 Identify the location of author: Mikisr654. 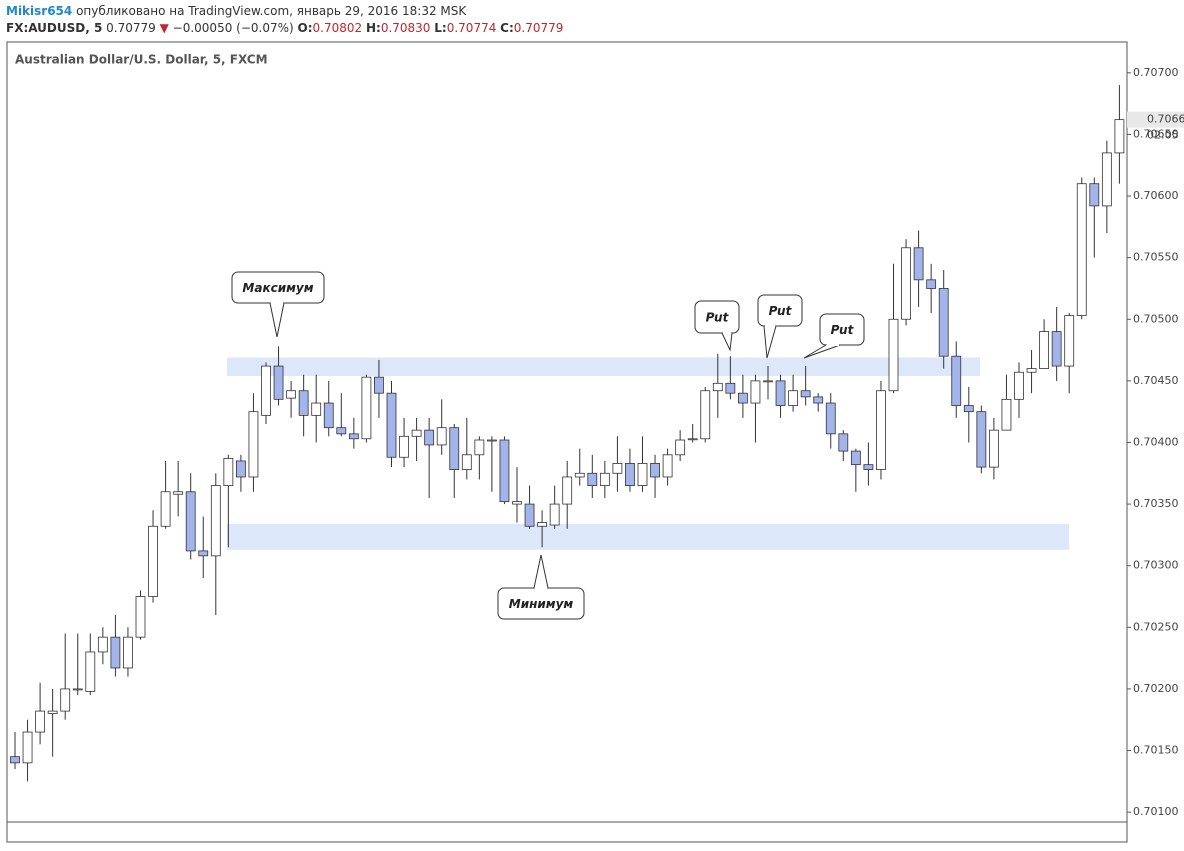
(39, 11).